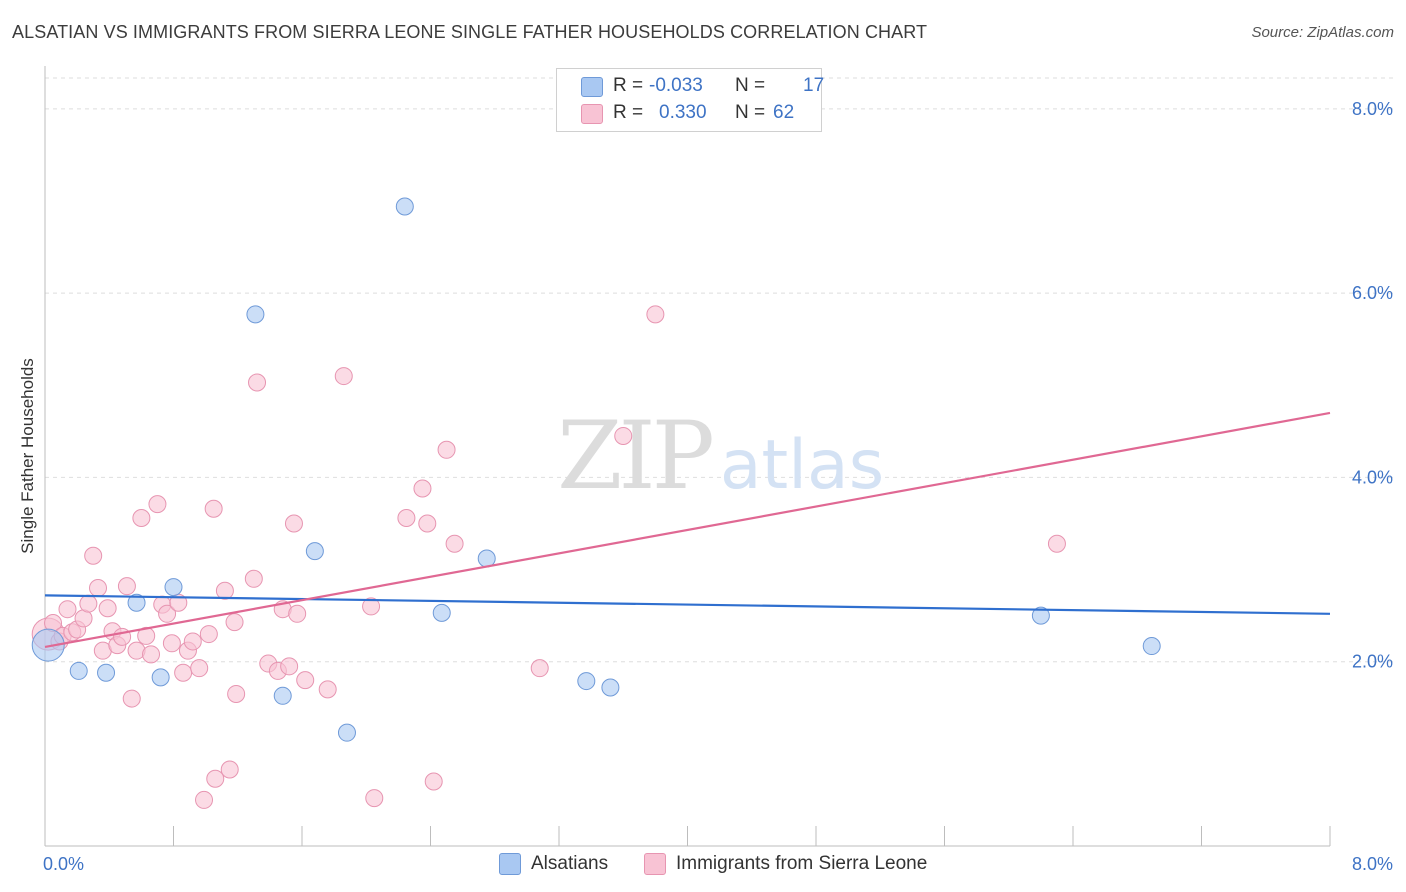 Image resolution: width=1406 pixels, height=892 pixels. I want to click on watermark-atlas: atlas, so click(802, 465).